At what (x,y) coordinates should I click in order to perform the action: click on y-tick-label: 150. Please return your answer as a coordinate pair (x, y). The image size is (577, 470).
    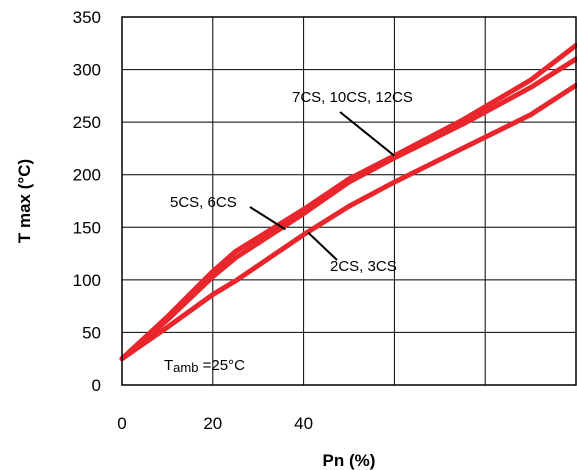
    Looking at the image, I should click on (87, 227).